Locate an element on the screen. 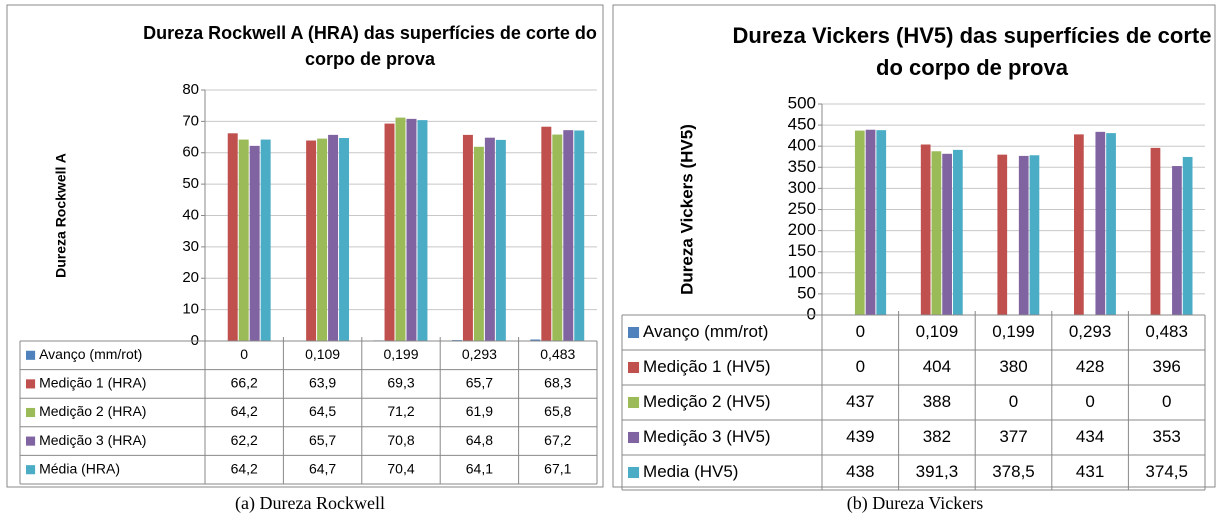  table-cell: 380 is located at coordinates (1013, 366).